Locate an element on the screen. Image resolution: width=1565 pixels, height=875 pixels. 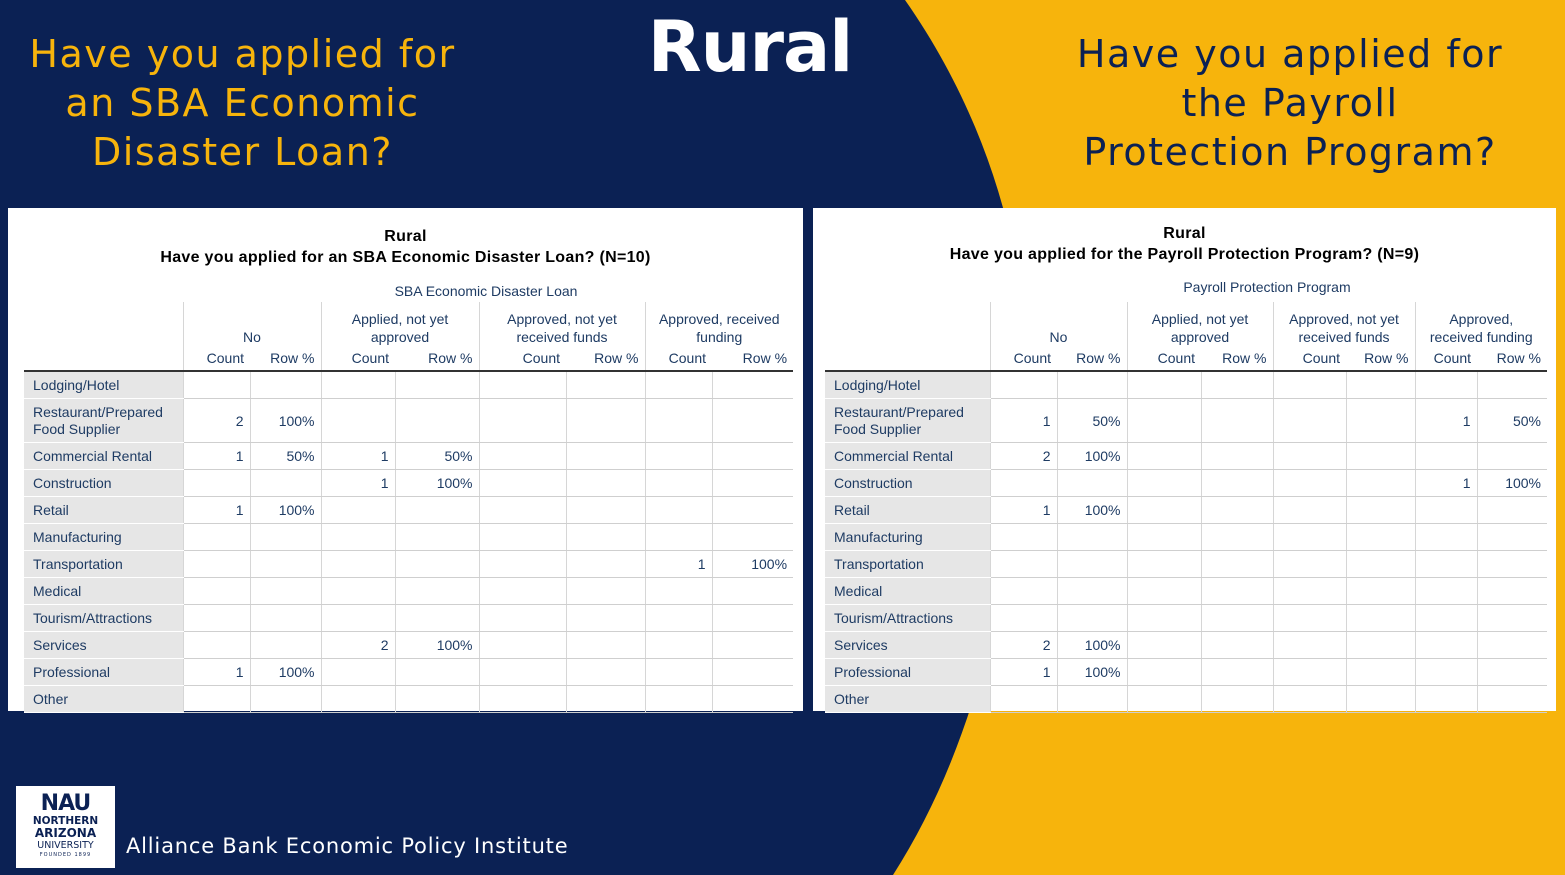
row-label: Tourism/Attractions is located at coordinates (907, 618).